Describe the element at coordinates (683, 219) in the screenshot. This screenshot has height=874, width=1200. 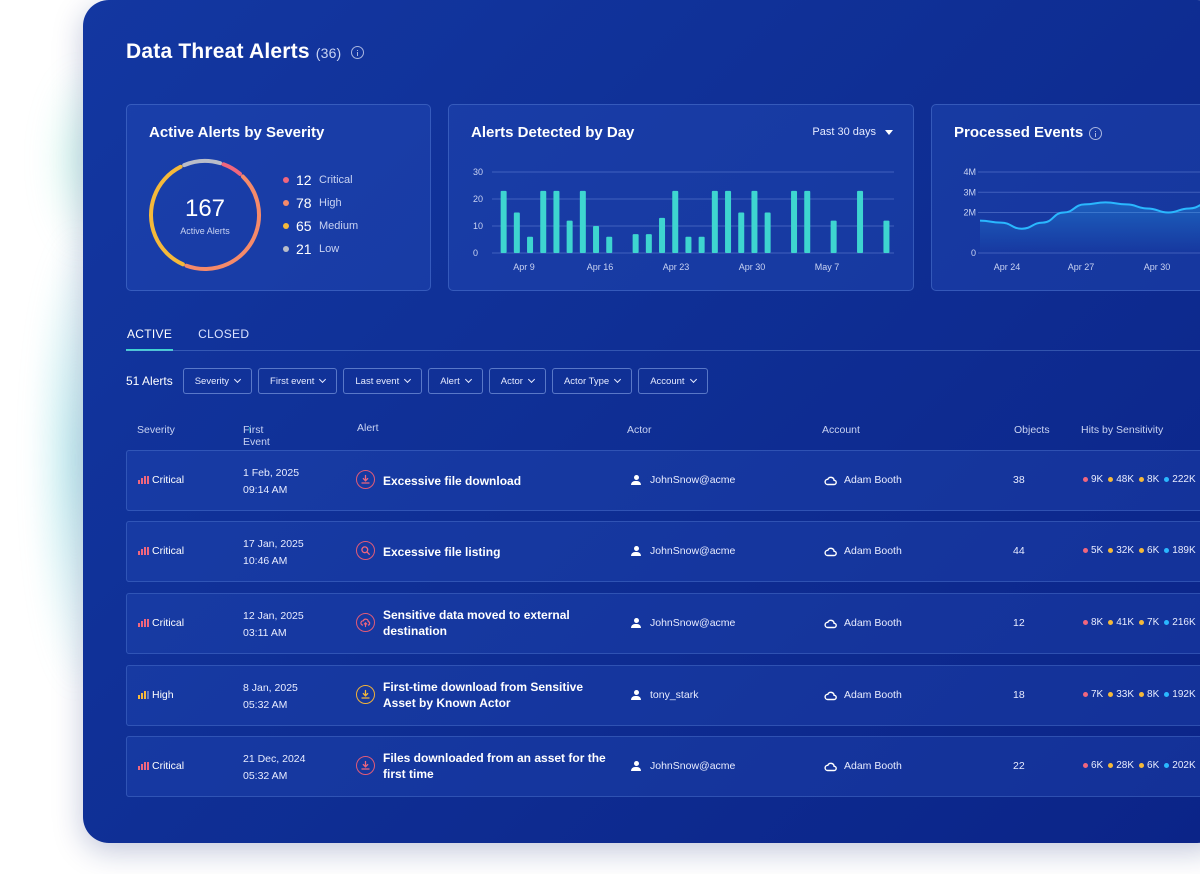
I see `alerts-bar-chart: 0 10 20 30 Apr 9 Apr 16 Apr 23 Apr 30 May 7` at that location.